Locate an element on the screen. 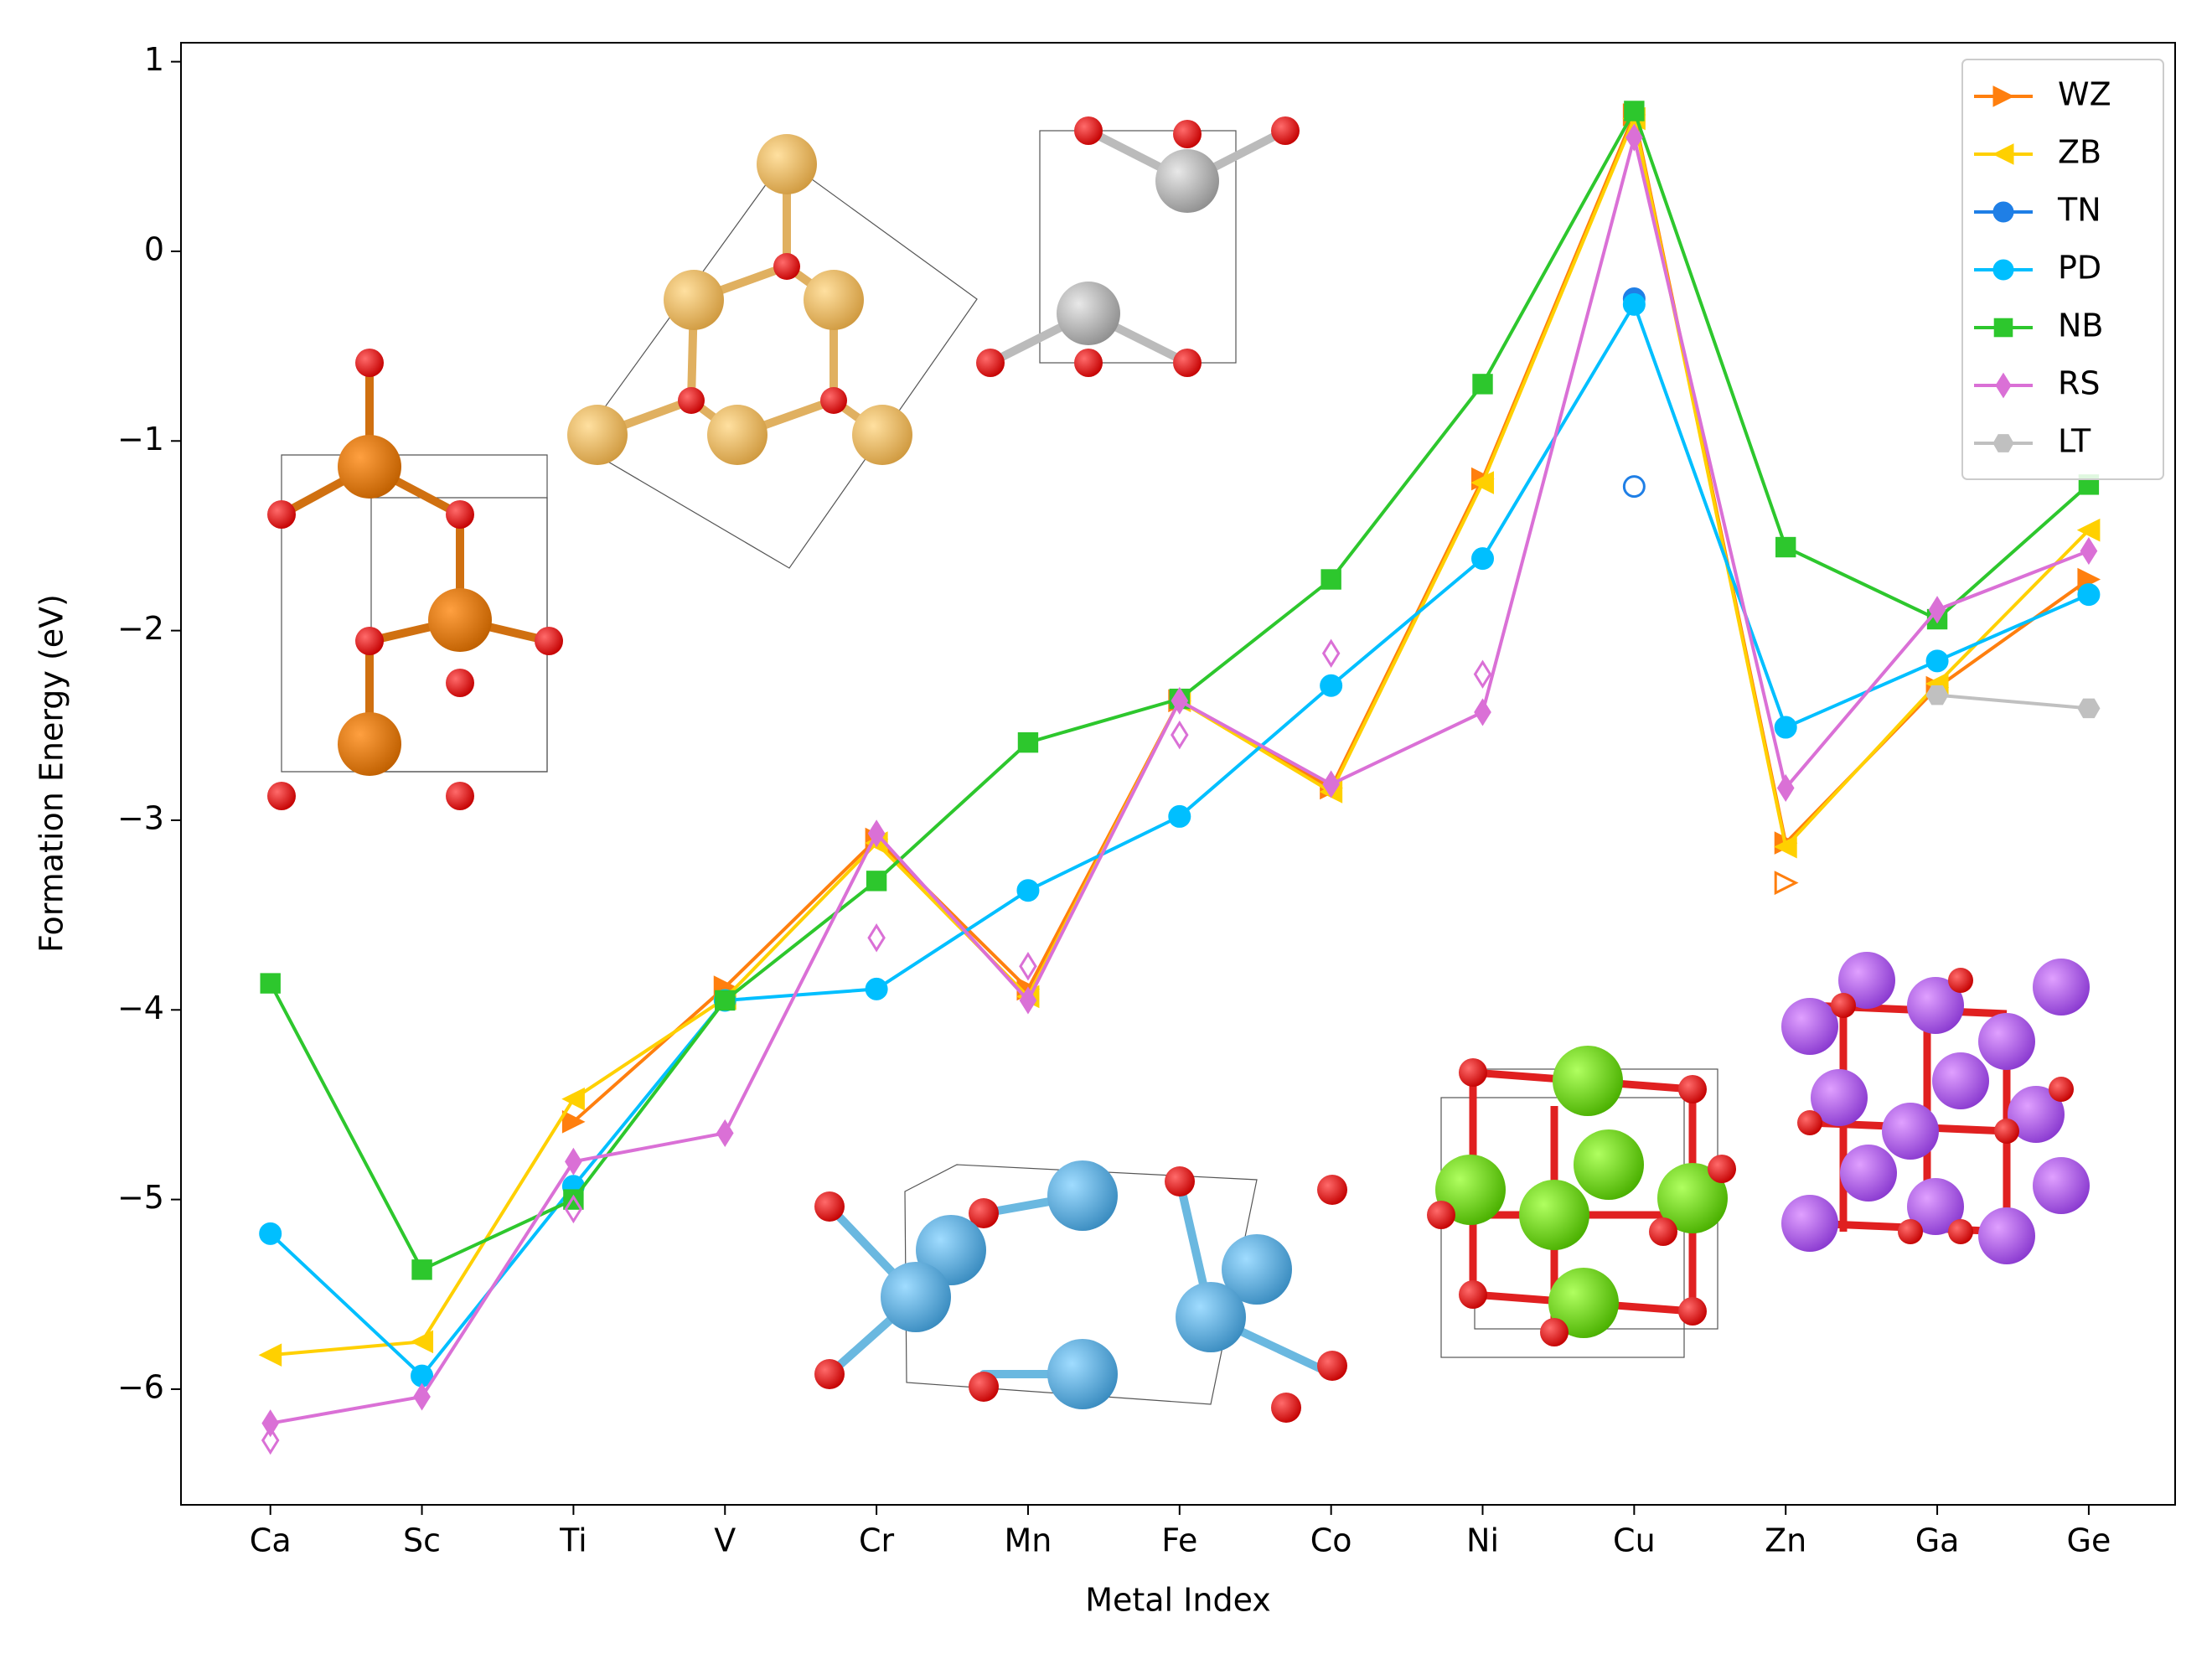  legend-box is located at coordinates (2062, 269).